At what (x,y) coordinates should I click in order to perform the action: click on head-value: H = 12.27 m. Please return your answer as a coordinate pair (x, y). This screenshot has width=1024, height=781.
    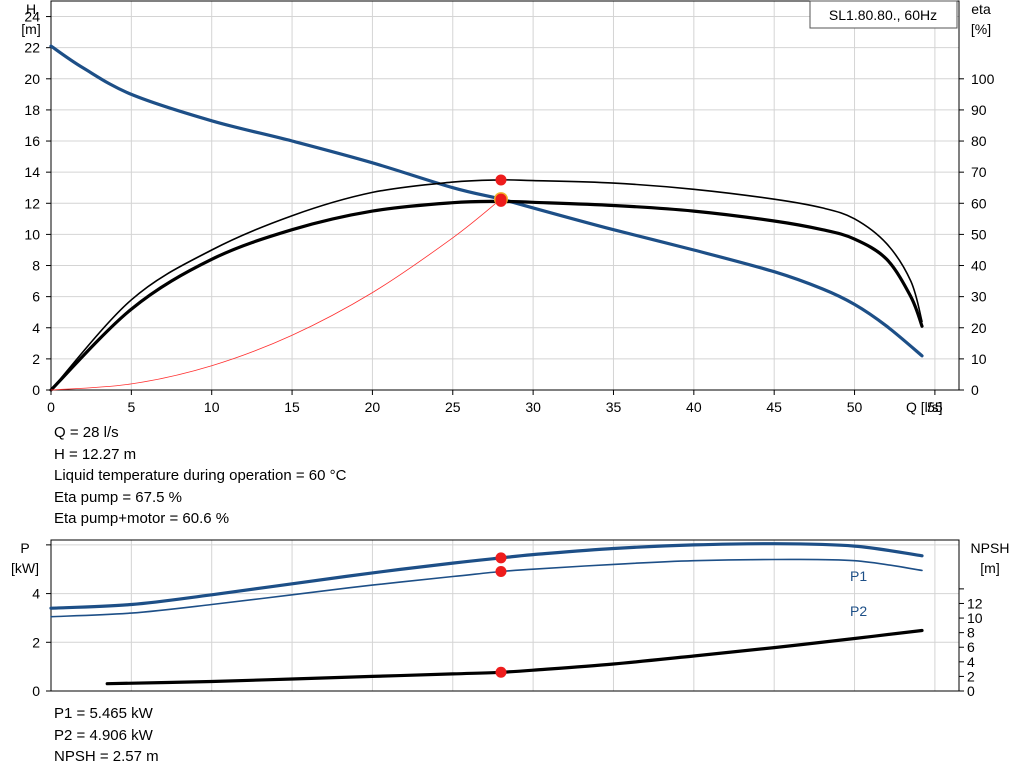
    Looking at the image, I should click on (95, 454).